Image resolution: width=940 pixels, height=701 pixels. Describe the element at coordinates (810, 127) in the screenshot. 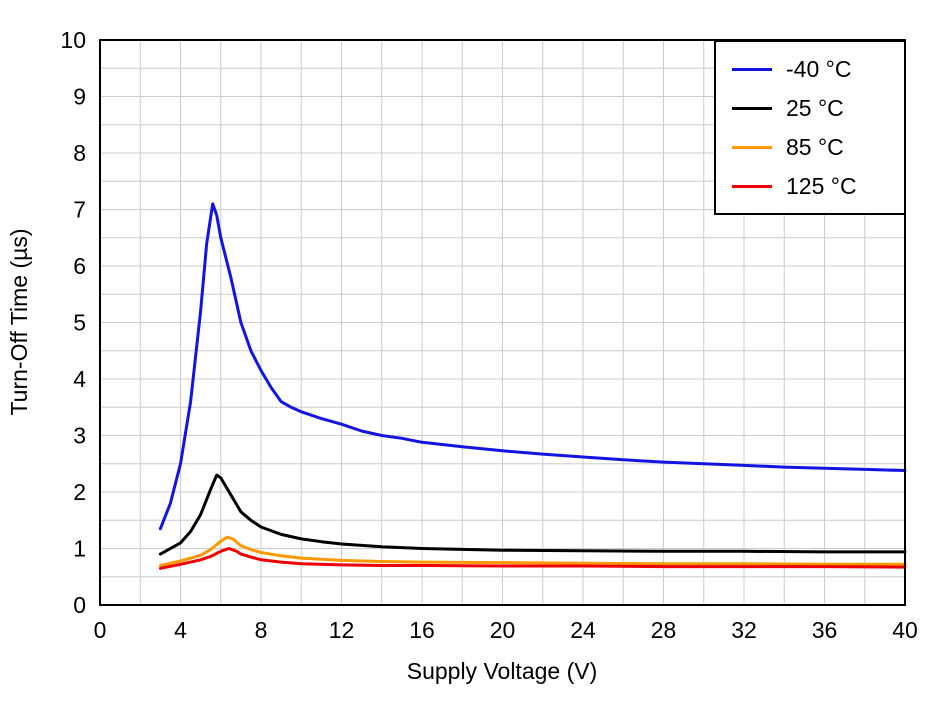

I see `legend: -40 °C 25 °C 85 °C 125 °C` at that location.